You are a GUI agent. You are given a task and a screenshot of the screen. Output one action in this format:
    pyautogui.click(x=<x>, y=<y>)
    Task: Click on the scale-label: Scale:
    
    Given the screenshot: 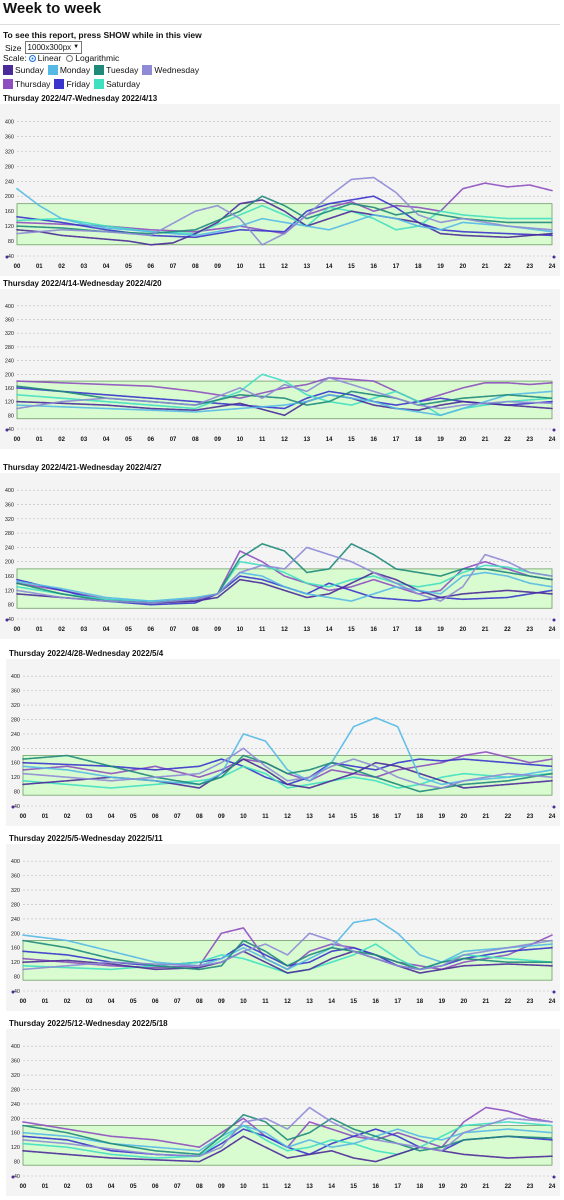 What is the action you would take?
    pyautogui.click(x=15, y=58)
    